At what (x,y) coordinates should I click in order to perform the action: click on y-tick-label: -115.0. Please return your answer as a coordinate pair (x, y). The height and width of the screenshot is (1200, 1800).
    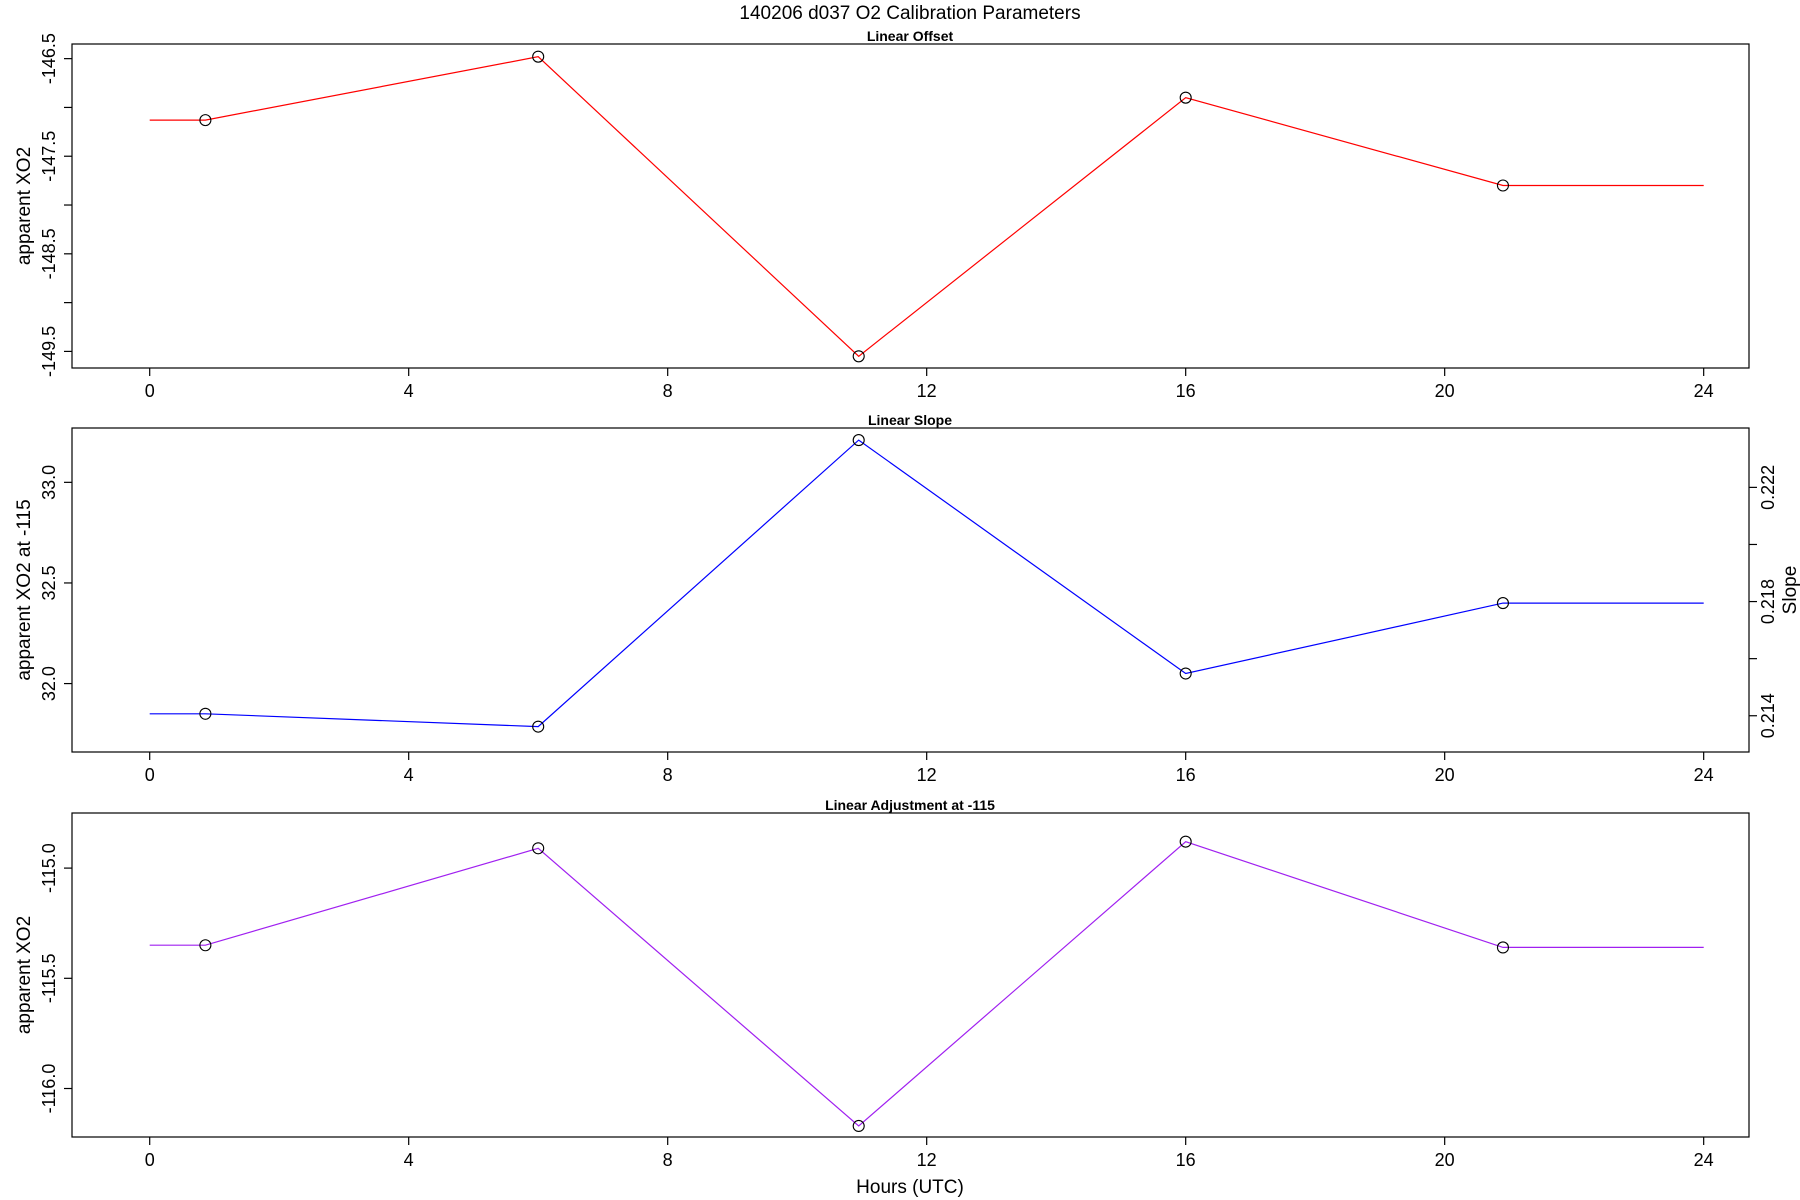
    Looking at the image, I should click on (49, 868).